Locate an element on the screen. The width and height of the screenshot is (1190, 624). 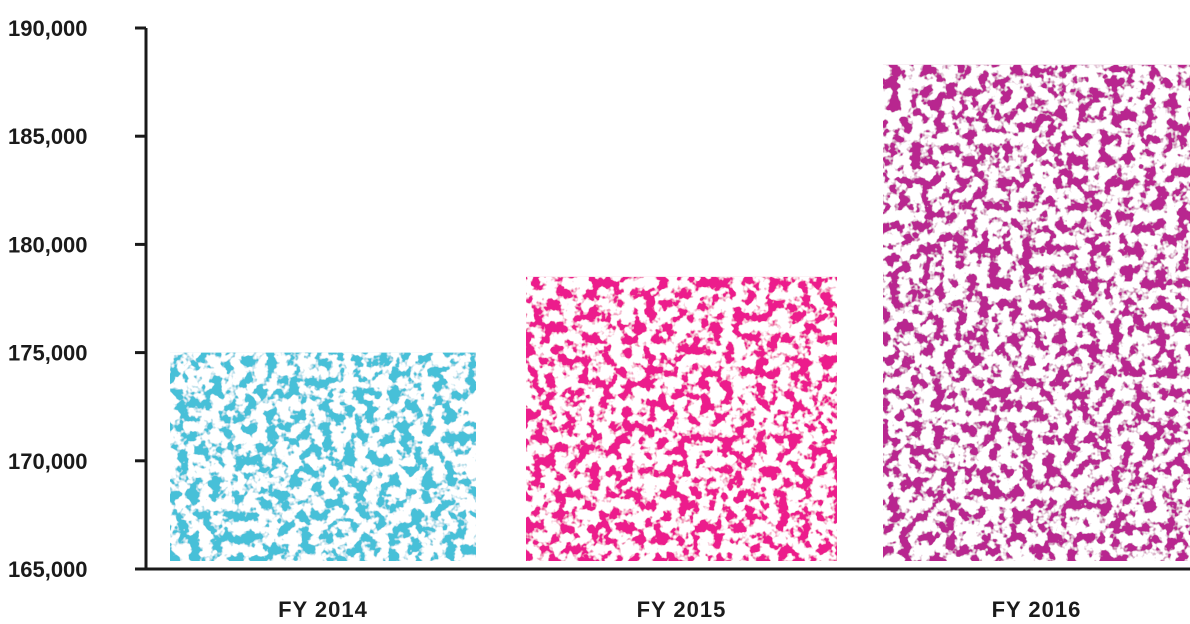
x-tick-label: FY 2016 is located at coordinates (1037, 609).